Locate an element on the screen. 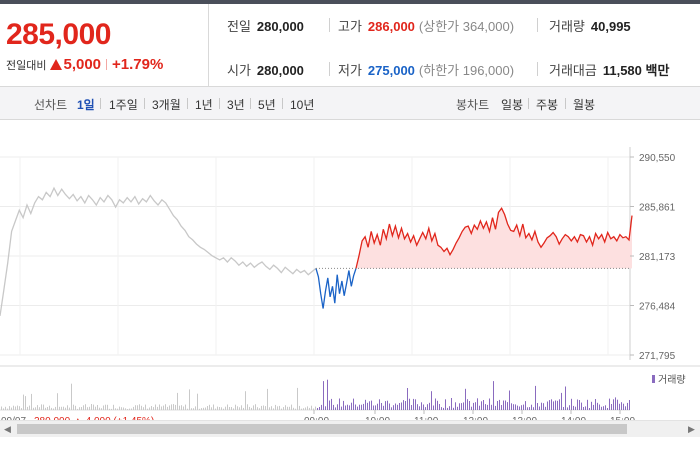 The width and height of the screenshot is (700, 450). scroll-right-icon: ▶ is located at coordinates (691, 429).